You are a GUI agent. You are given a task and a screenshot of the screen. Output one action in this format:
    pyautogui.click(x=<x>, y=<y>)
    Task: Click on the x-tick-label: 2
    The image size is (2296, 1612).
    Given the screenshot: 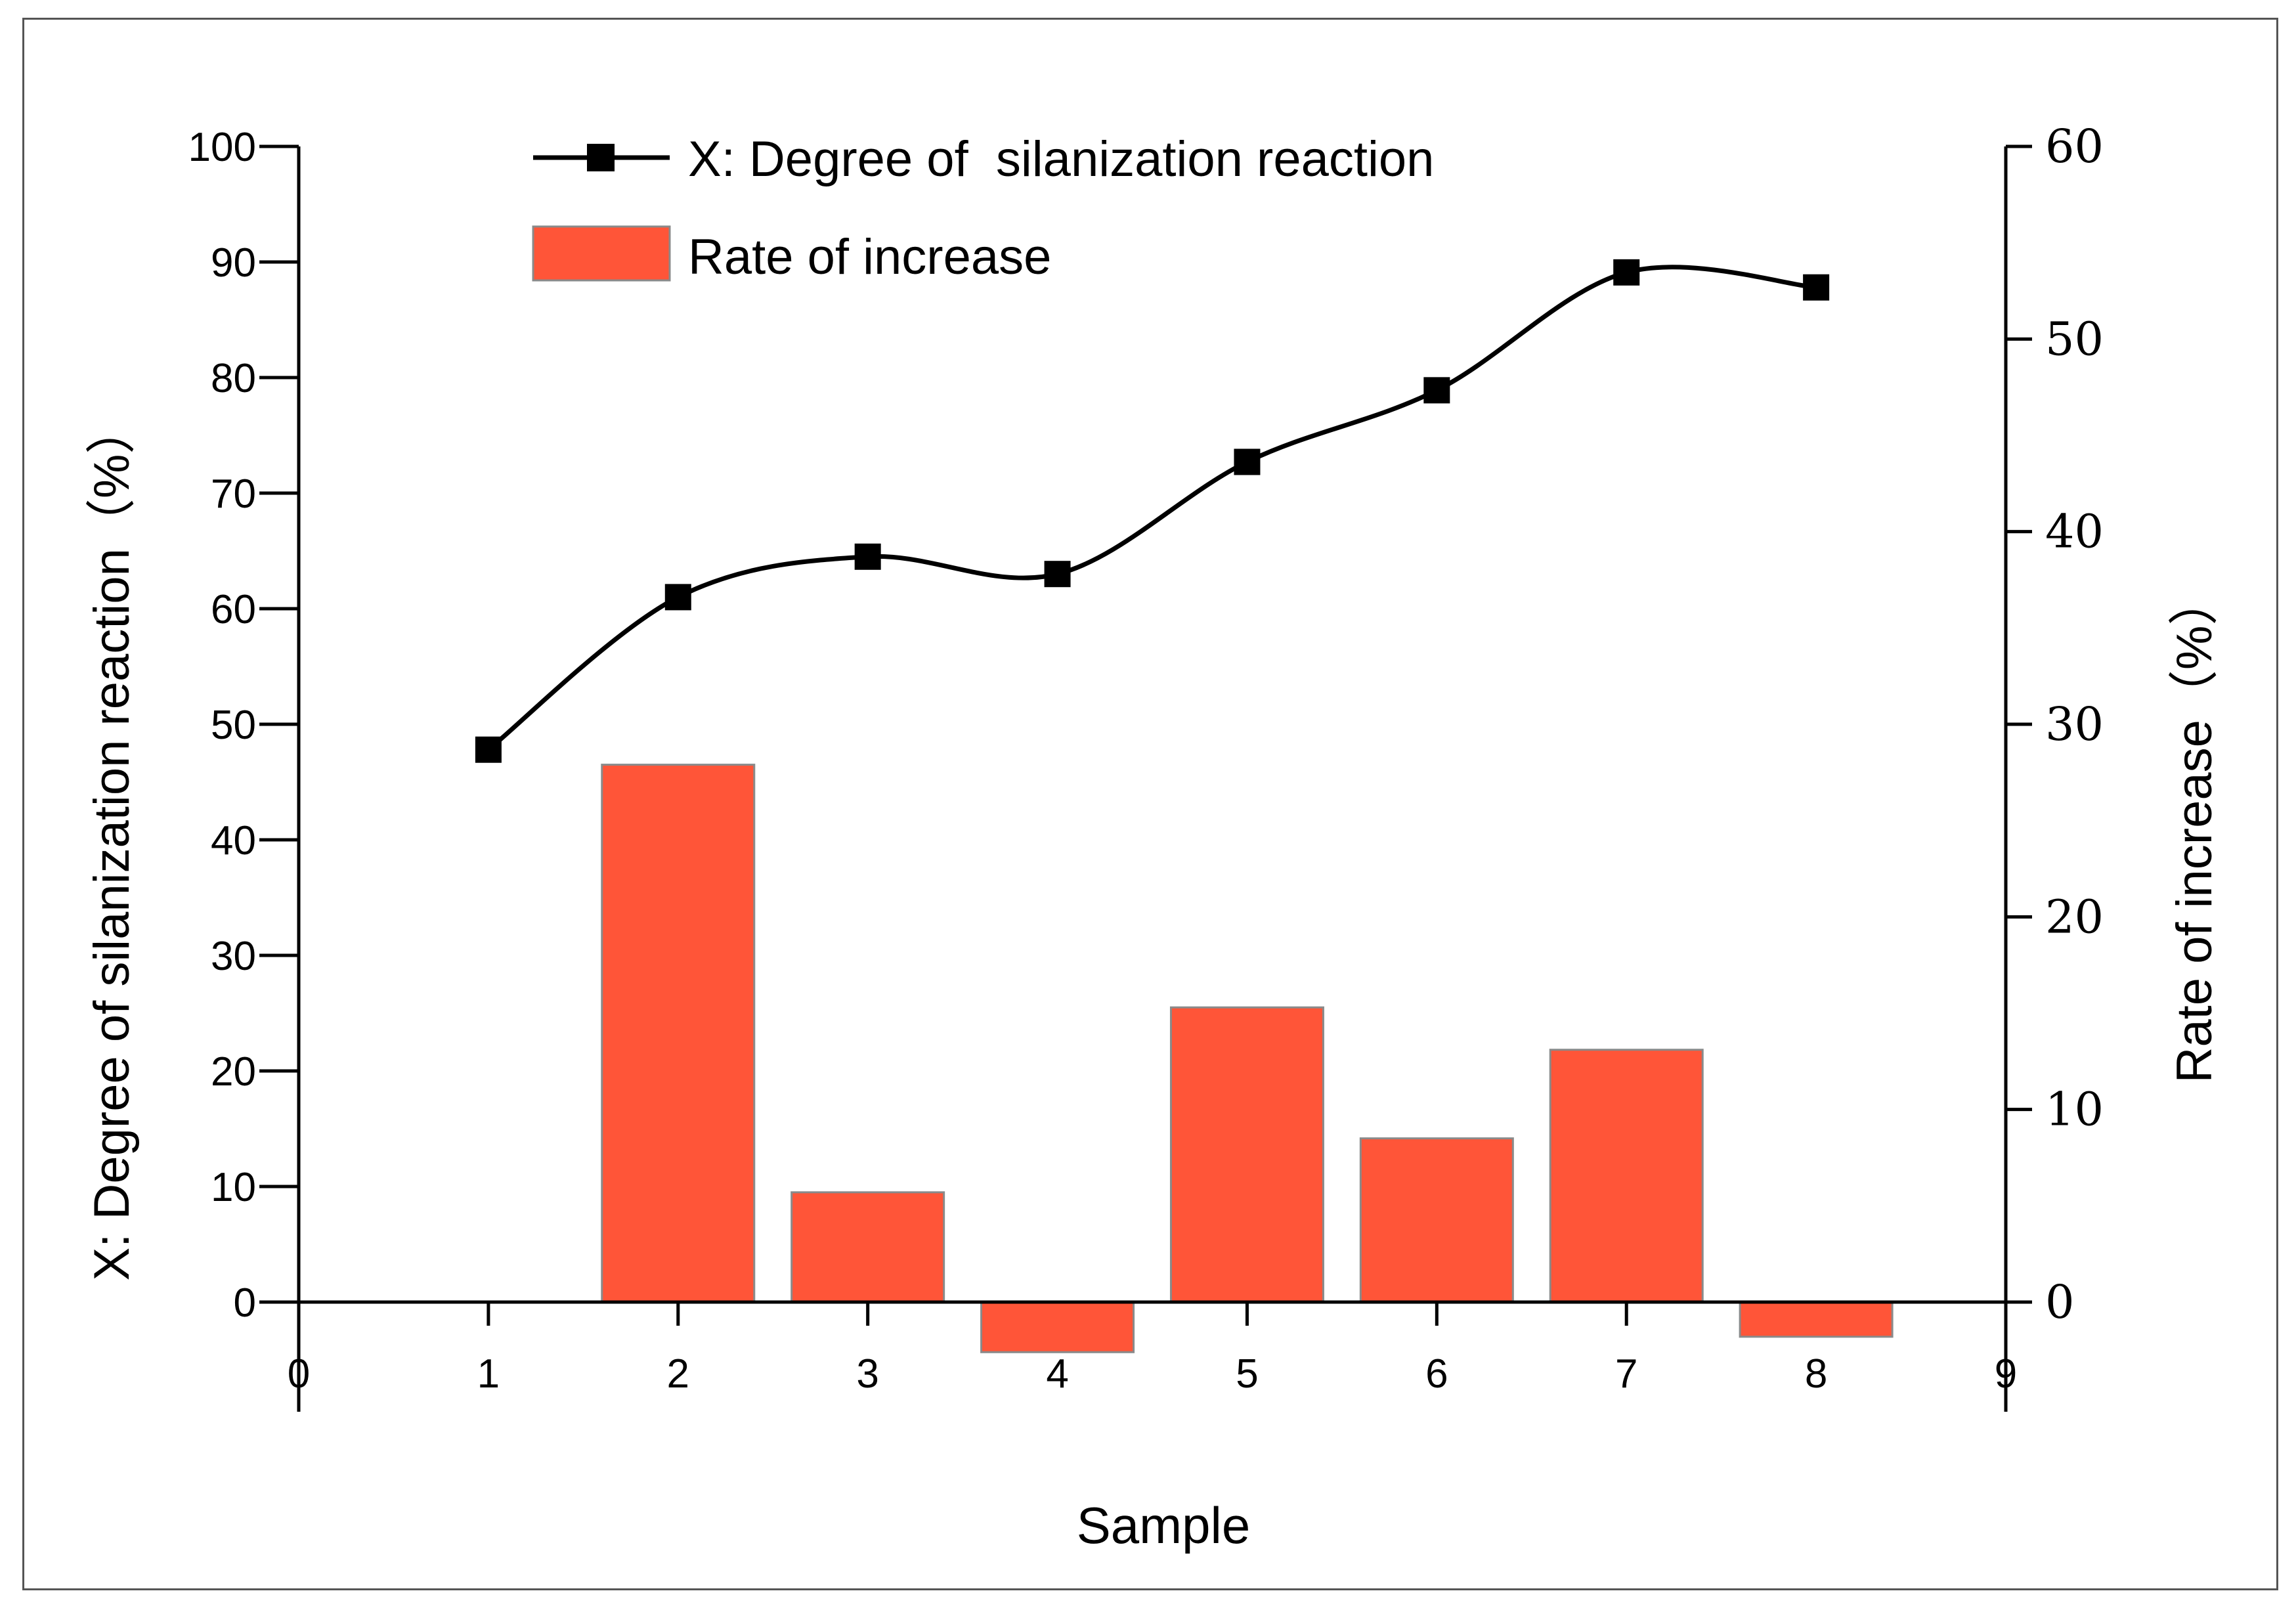 What is the action you would take?
    pyautogui.click(x=678, y=1374)
    